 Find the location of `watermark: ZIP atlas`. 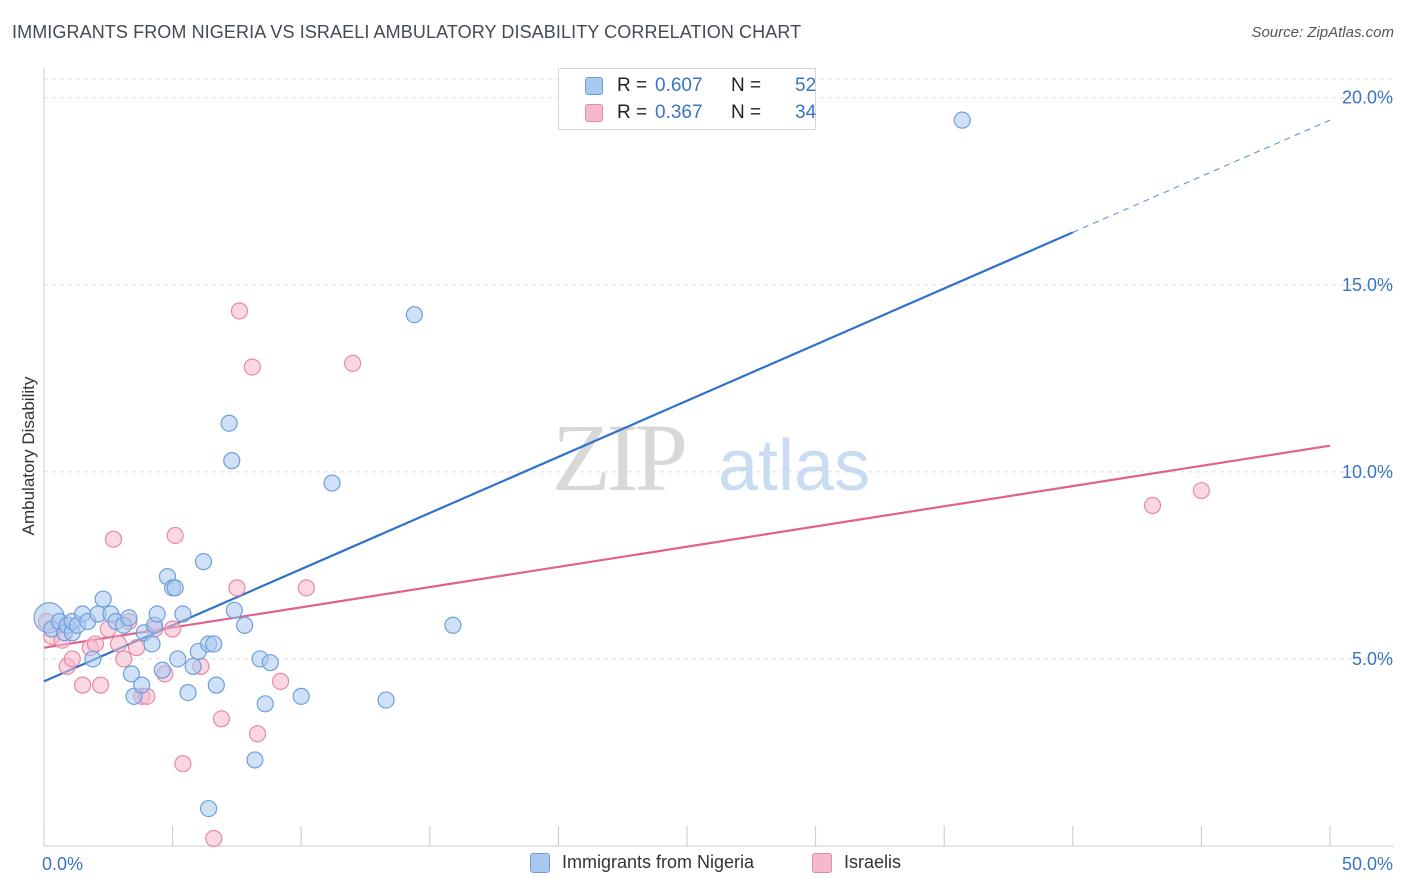

watermark: ZIP atlas is located at coordinates (711, 457).